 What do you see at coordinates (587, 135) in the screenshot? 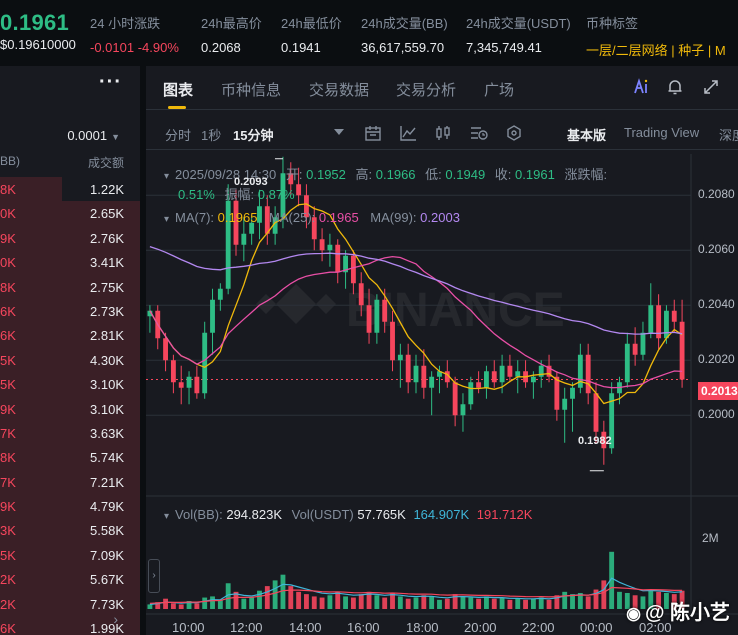
I see `view-option: 基本版` at bounding box center [587, 135].